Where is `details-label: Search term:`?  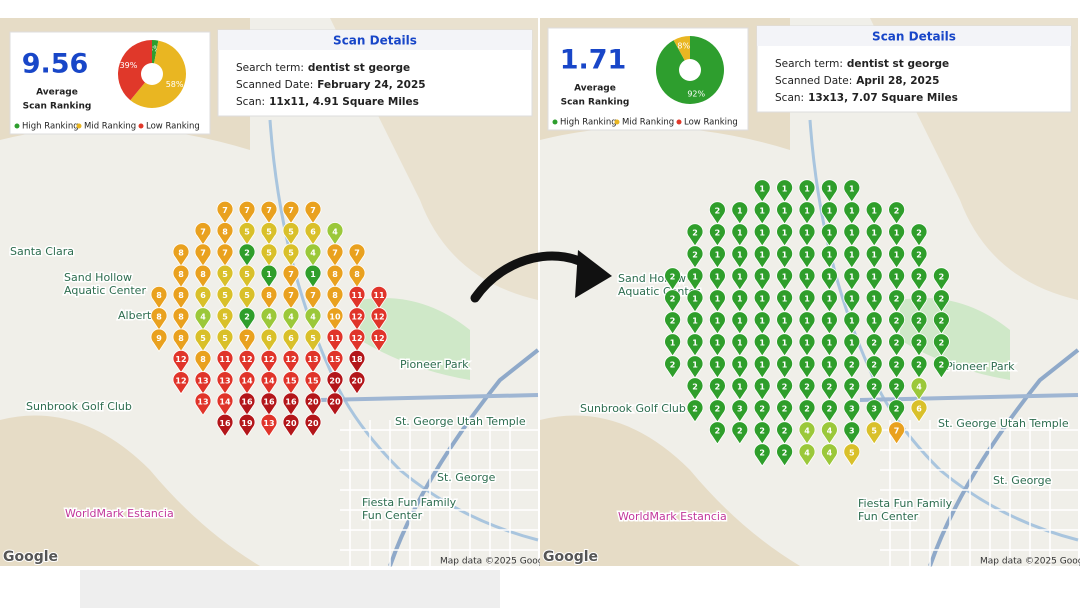
details-label: Search term: is located at coordinates (270, 68).